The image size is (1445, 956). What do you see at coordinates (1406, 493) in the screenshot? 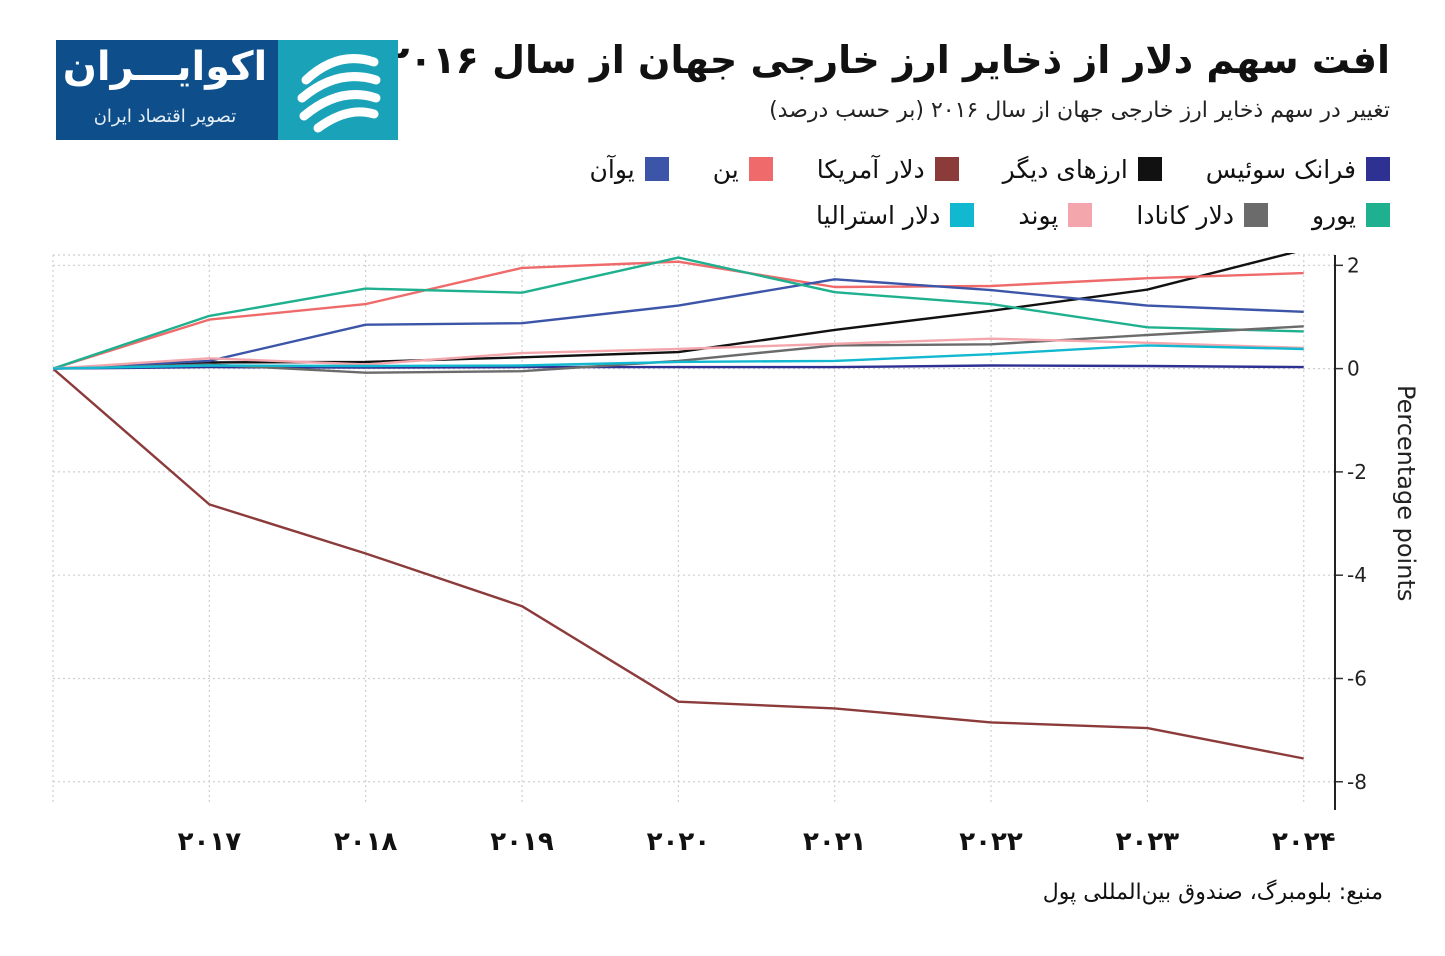
I see `y-axis-label: Percentage points` at bounding box center [1406, 493].